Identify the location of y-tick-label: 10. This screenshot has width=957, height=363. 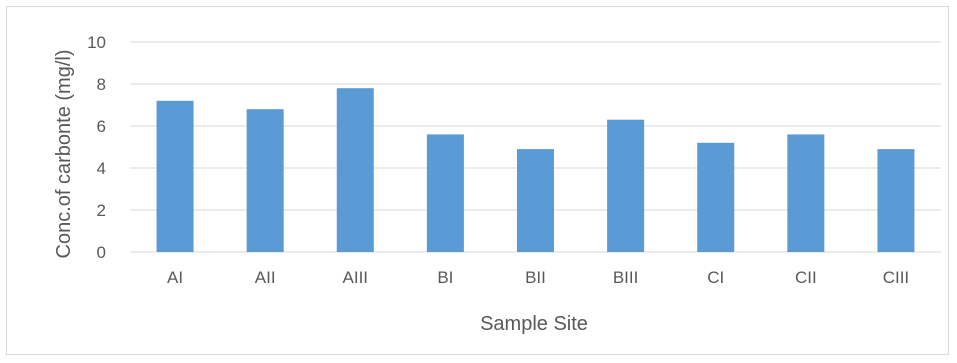
(96, 42).